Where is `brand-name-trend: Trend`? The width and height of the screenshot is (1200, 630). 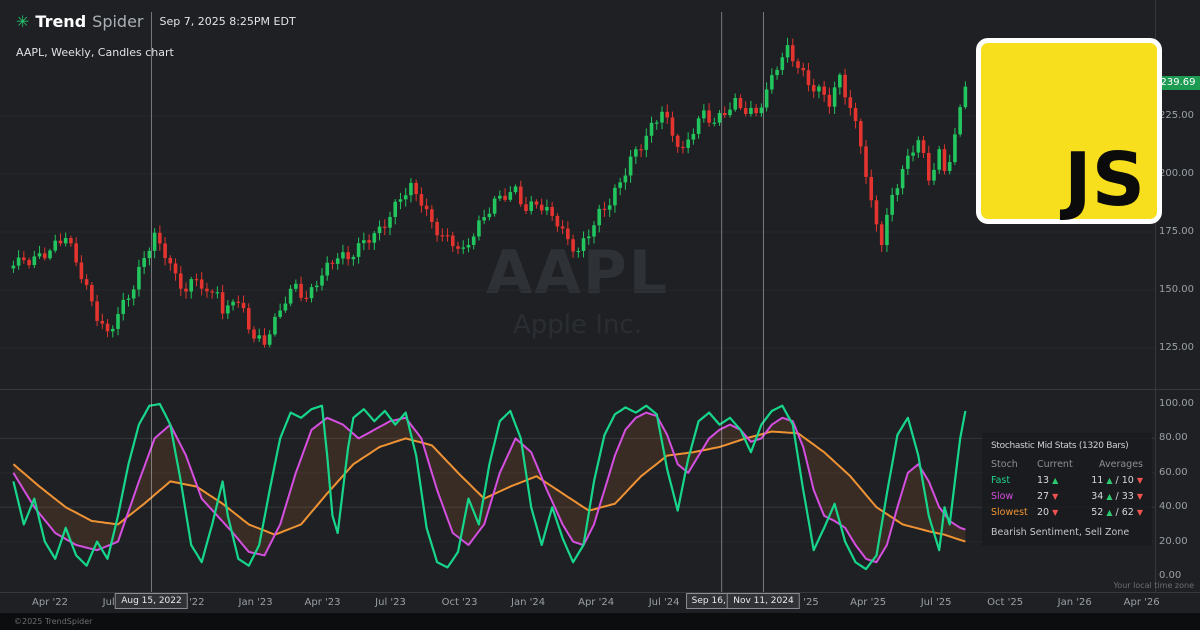 brand-name-trend: Trend is located at coordinates (61, 21).